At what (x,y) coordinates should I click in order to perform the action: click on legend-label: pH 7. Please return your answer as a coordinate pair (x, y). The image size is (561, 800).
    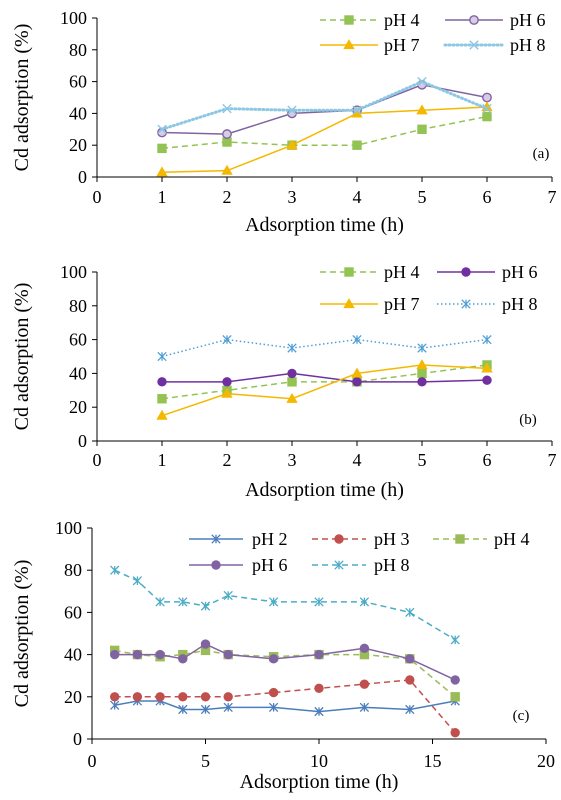
    Looking at the image, I should click on (402, 304).